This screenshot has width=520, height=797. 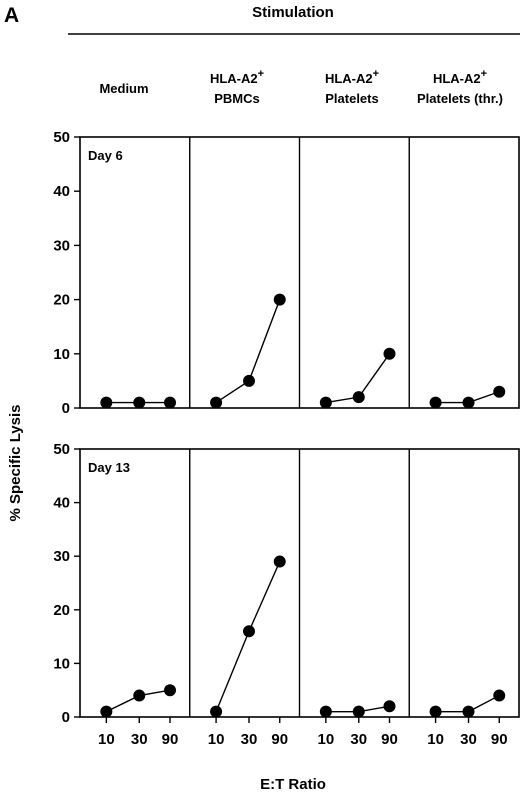 I want to click on column-header-platelets: HLA-A2+, so click(x=352, y=77).